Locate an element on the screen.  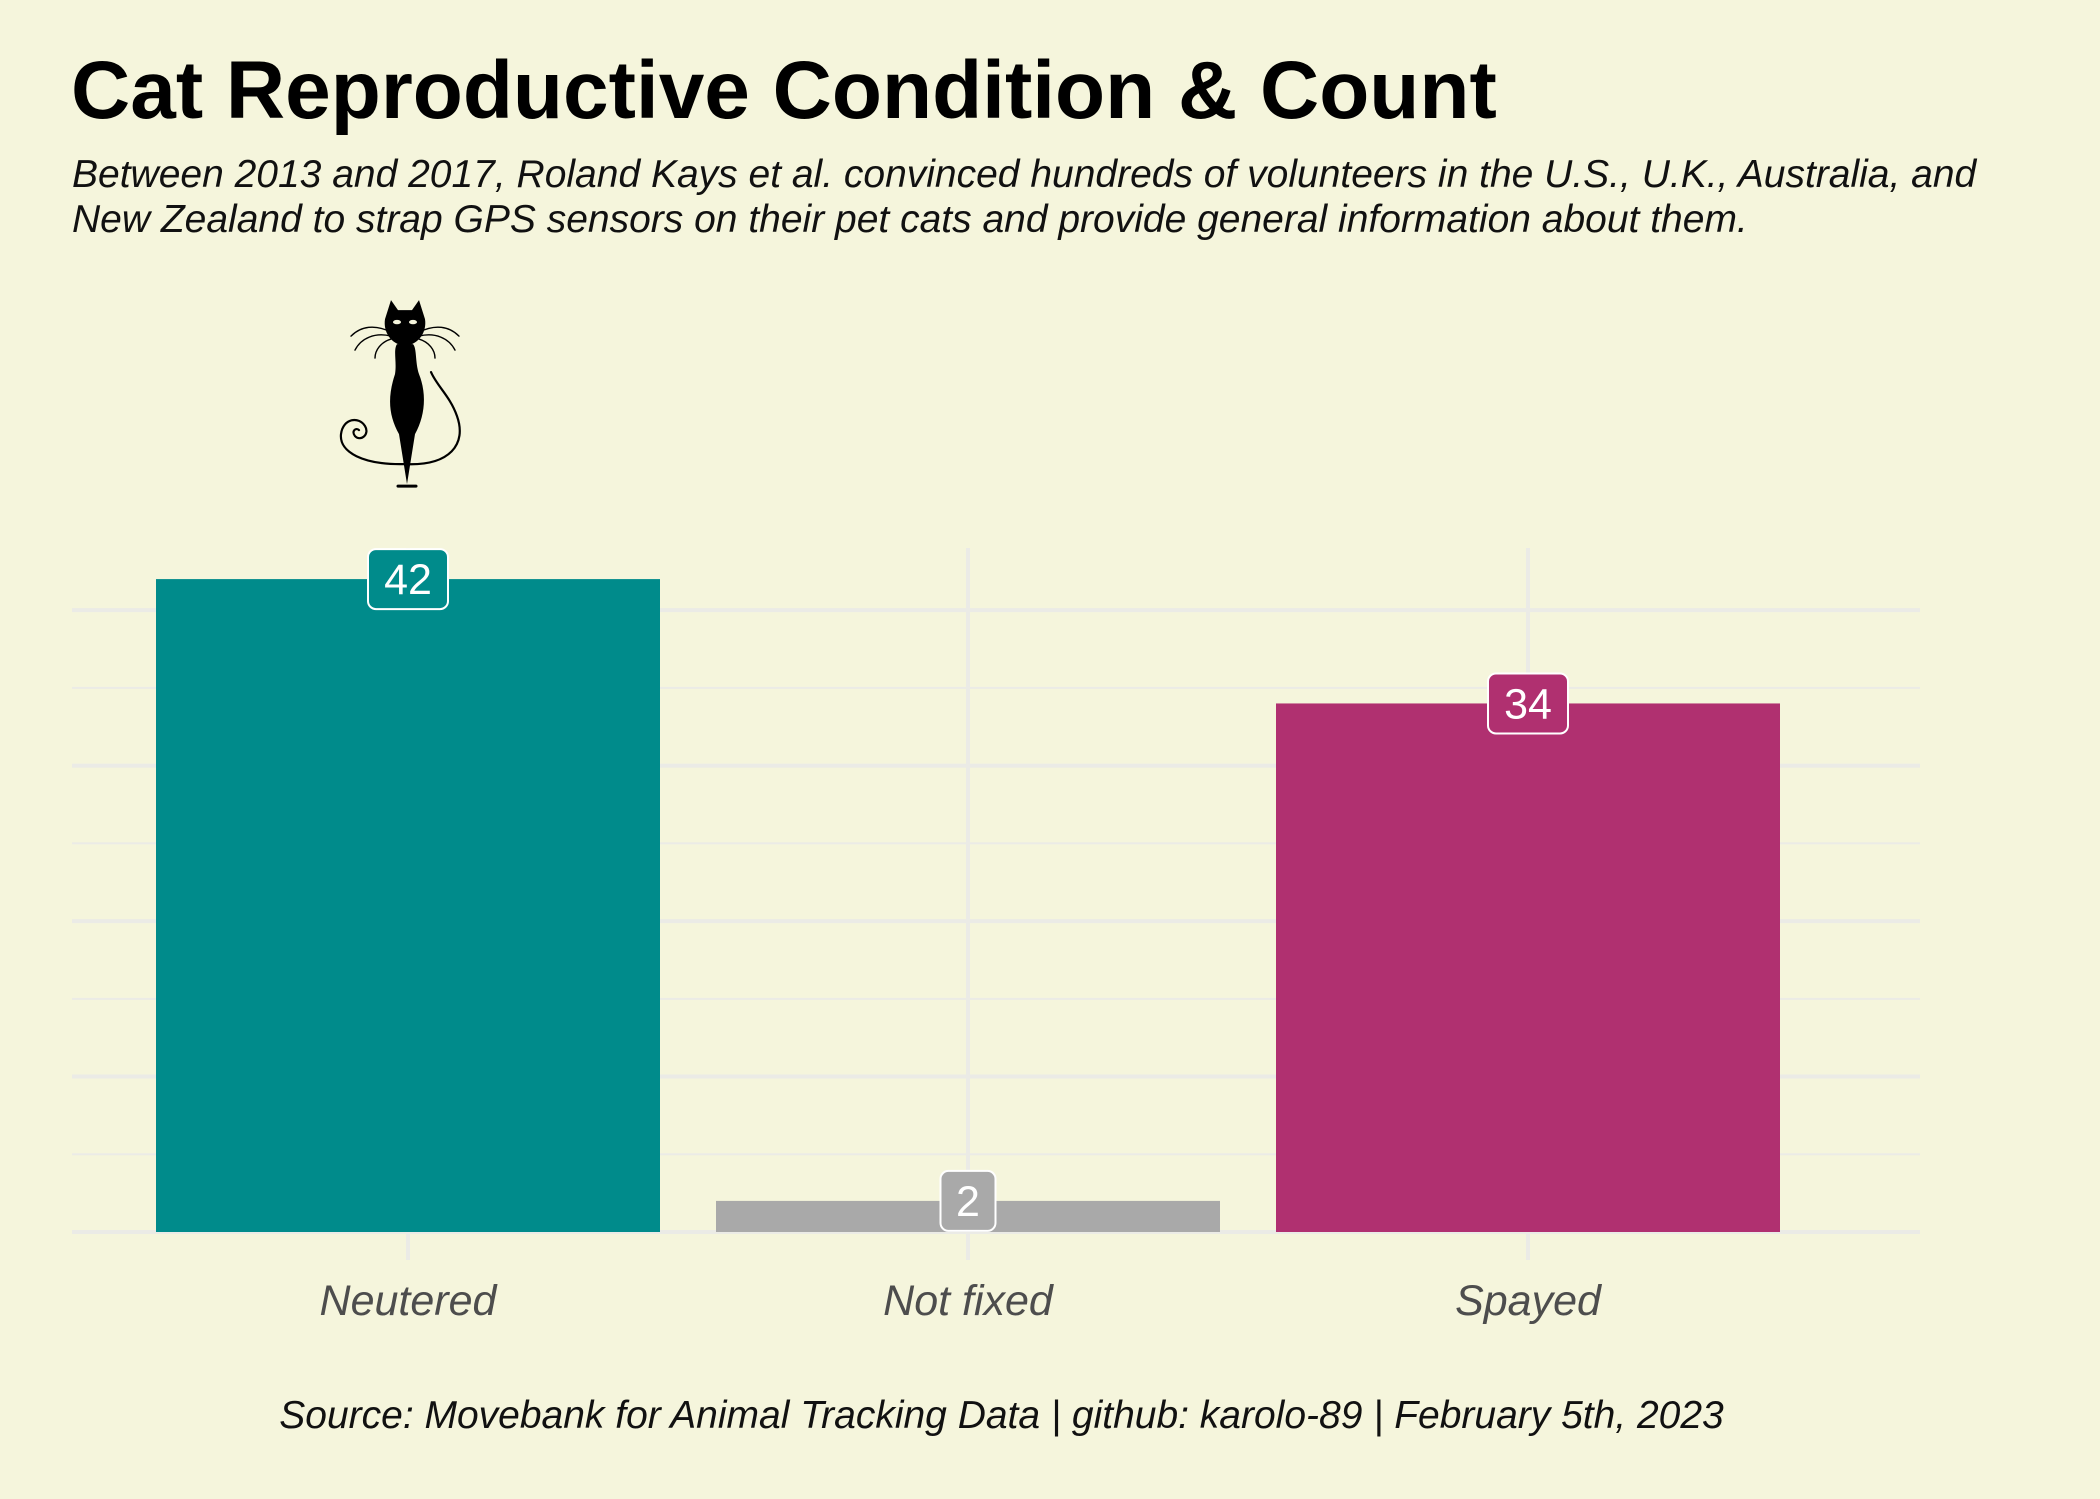
x-tick-label: Neutered is located at coordinates (409, 1301).